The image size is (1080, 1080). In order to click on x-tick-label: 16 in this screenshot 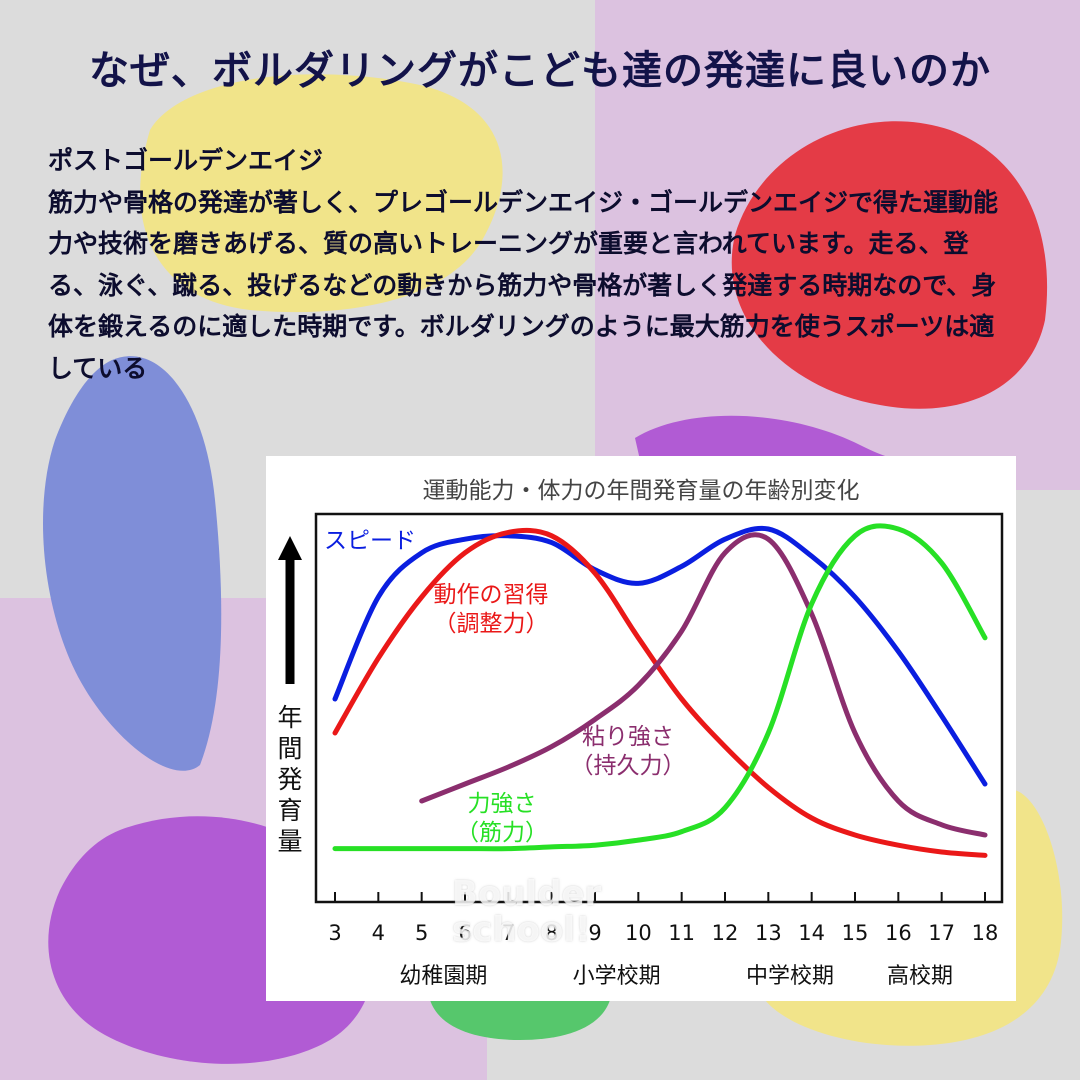, I will do `click(898, 933)`.